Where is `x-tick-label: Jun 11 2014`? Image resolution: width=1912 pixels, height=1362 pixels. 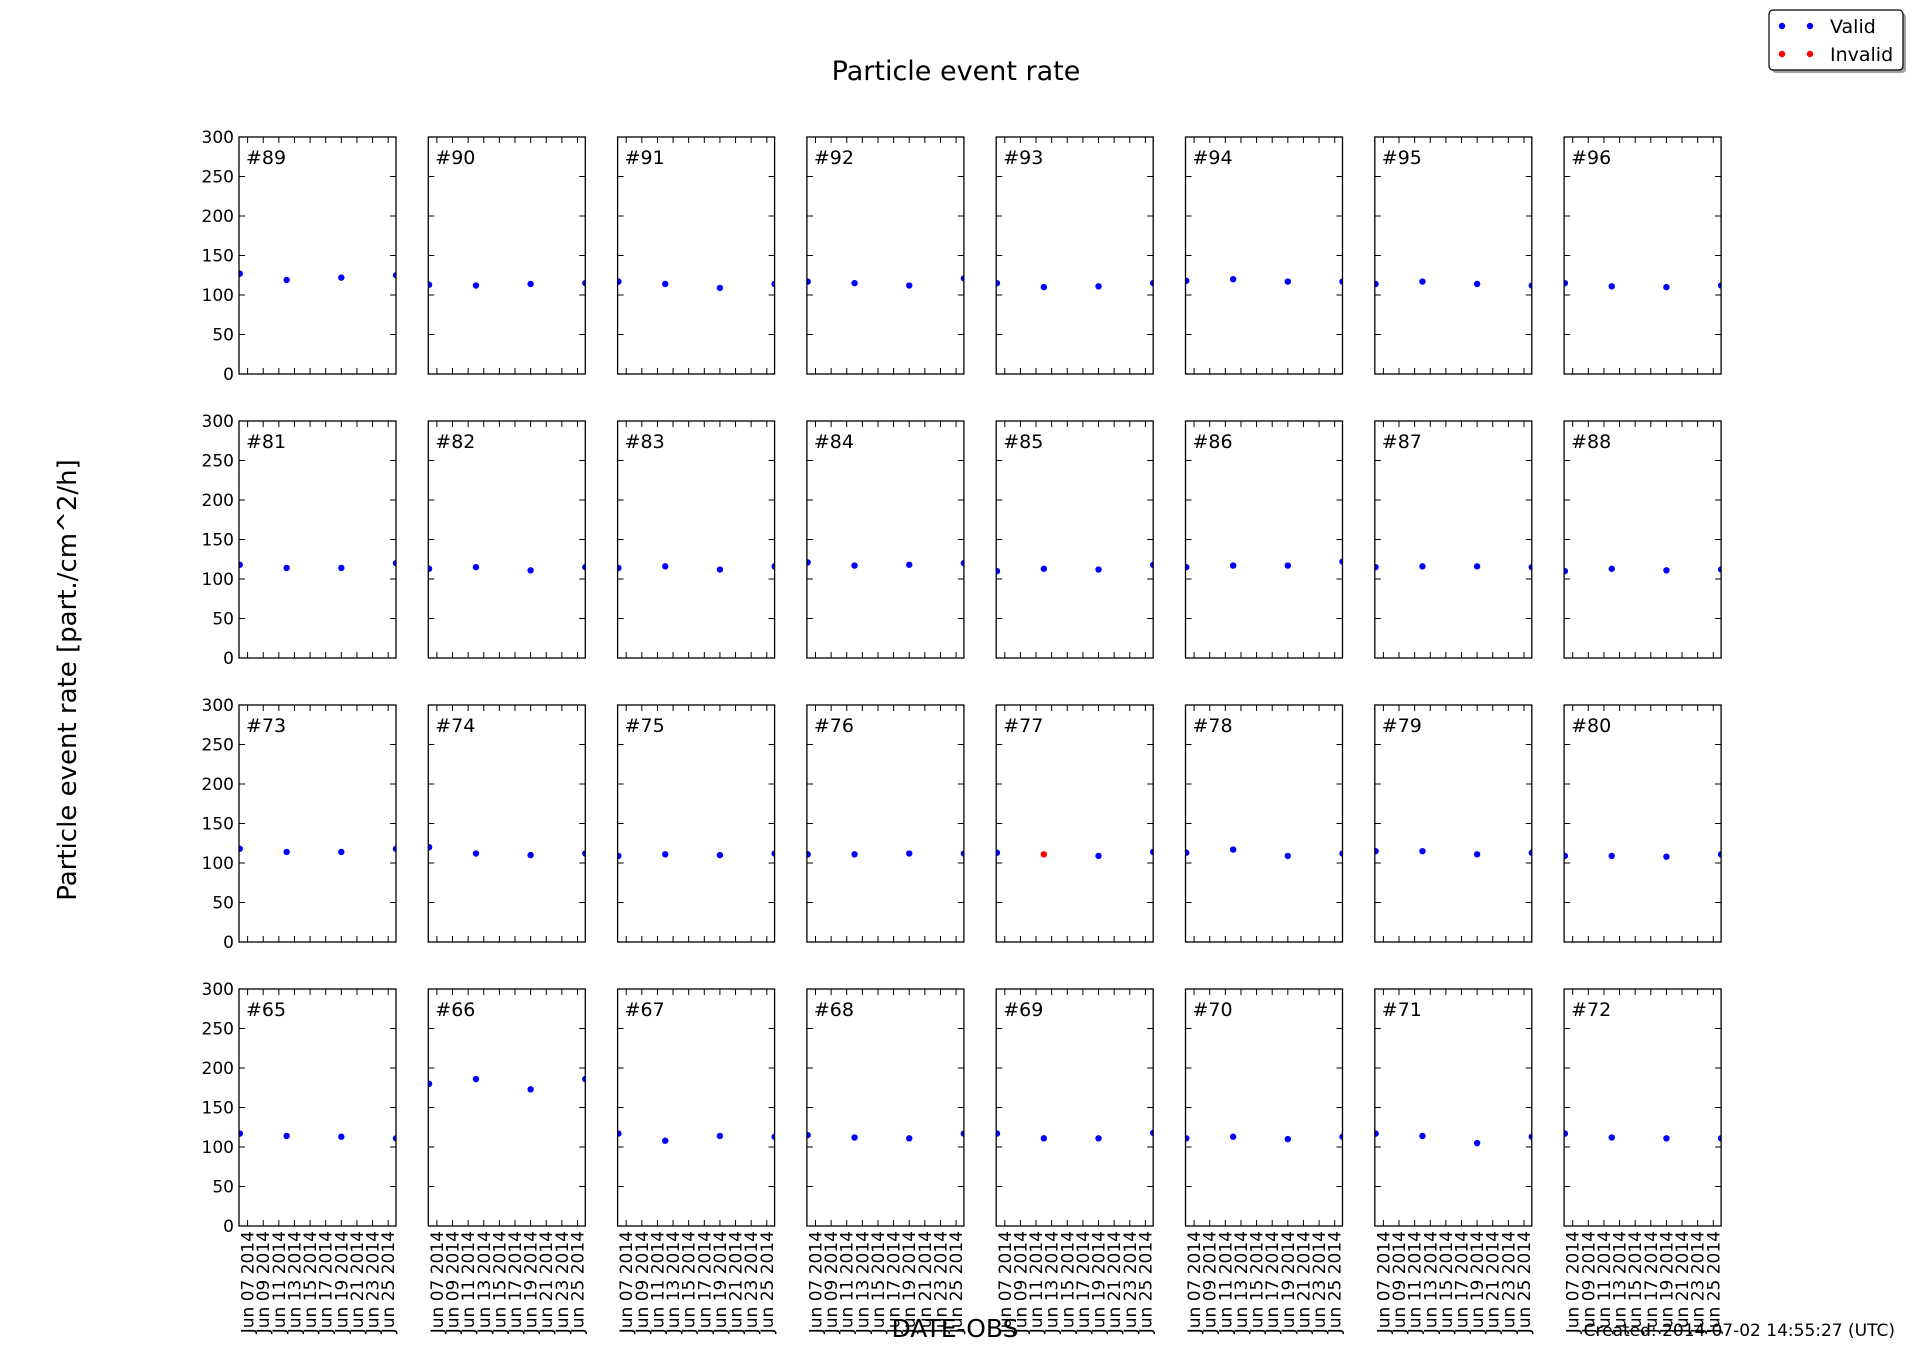 x-tick-label: Jun 11 2014 is located at coordinates (658, 1282).